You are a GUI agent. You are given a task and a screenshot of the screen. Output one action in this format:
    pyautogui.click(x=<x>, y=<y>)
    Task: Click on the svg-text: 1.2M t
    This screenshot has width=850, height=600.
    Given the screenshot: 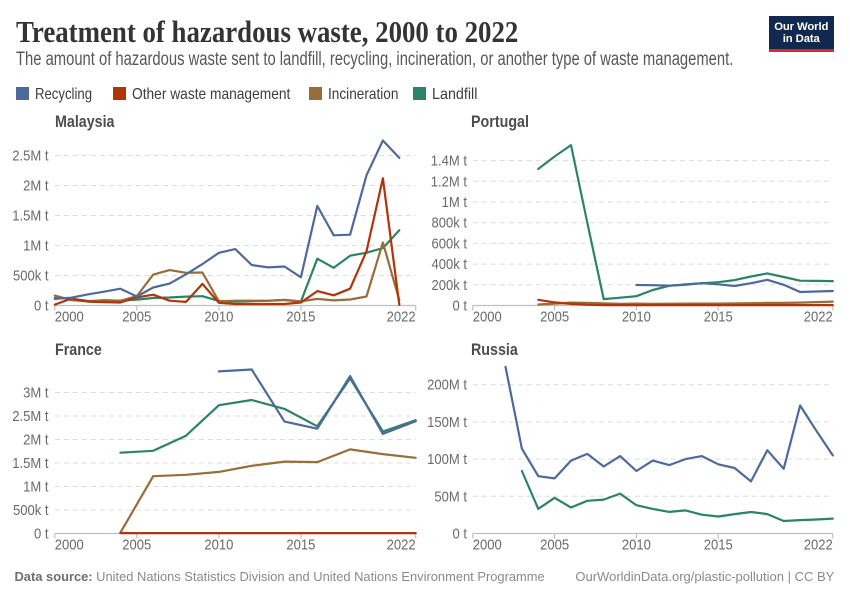 What is the action you would take?
    pyautogui.click(x=449, y=182)
    